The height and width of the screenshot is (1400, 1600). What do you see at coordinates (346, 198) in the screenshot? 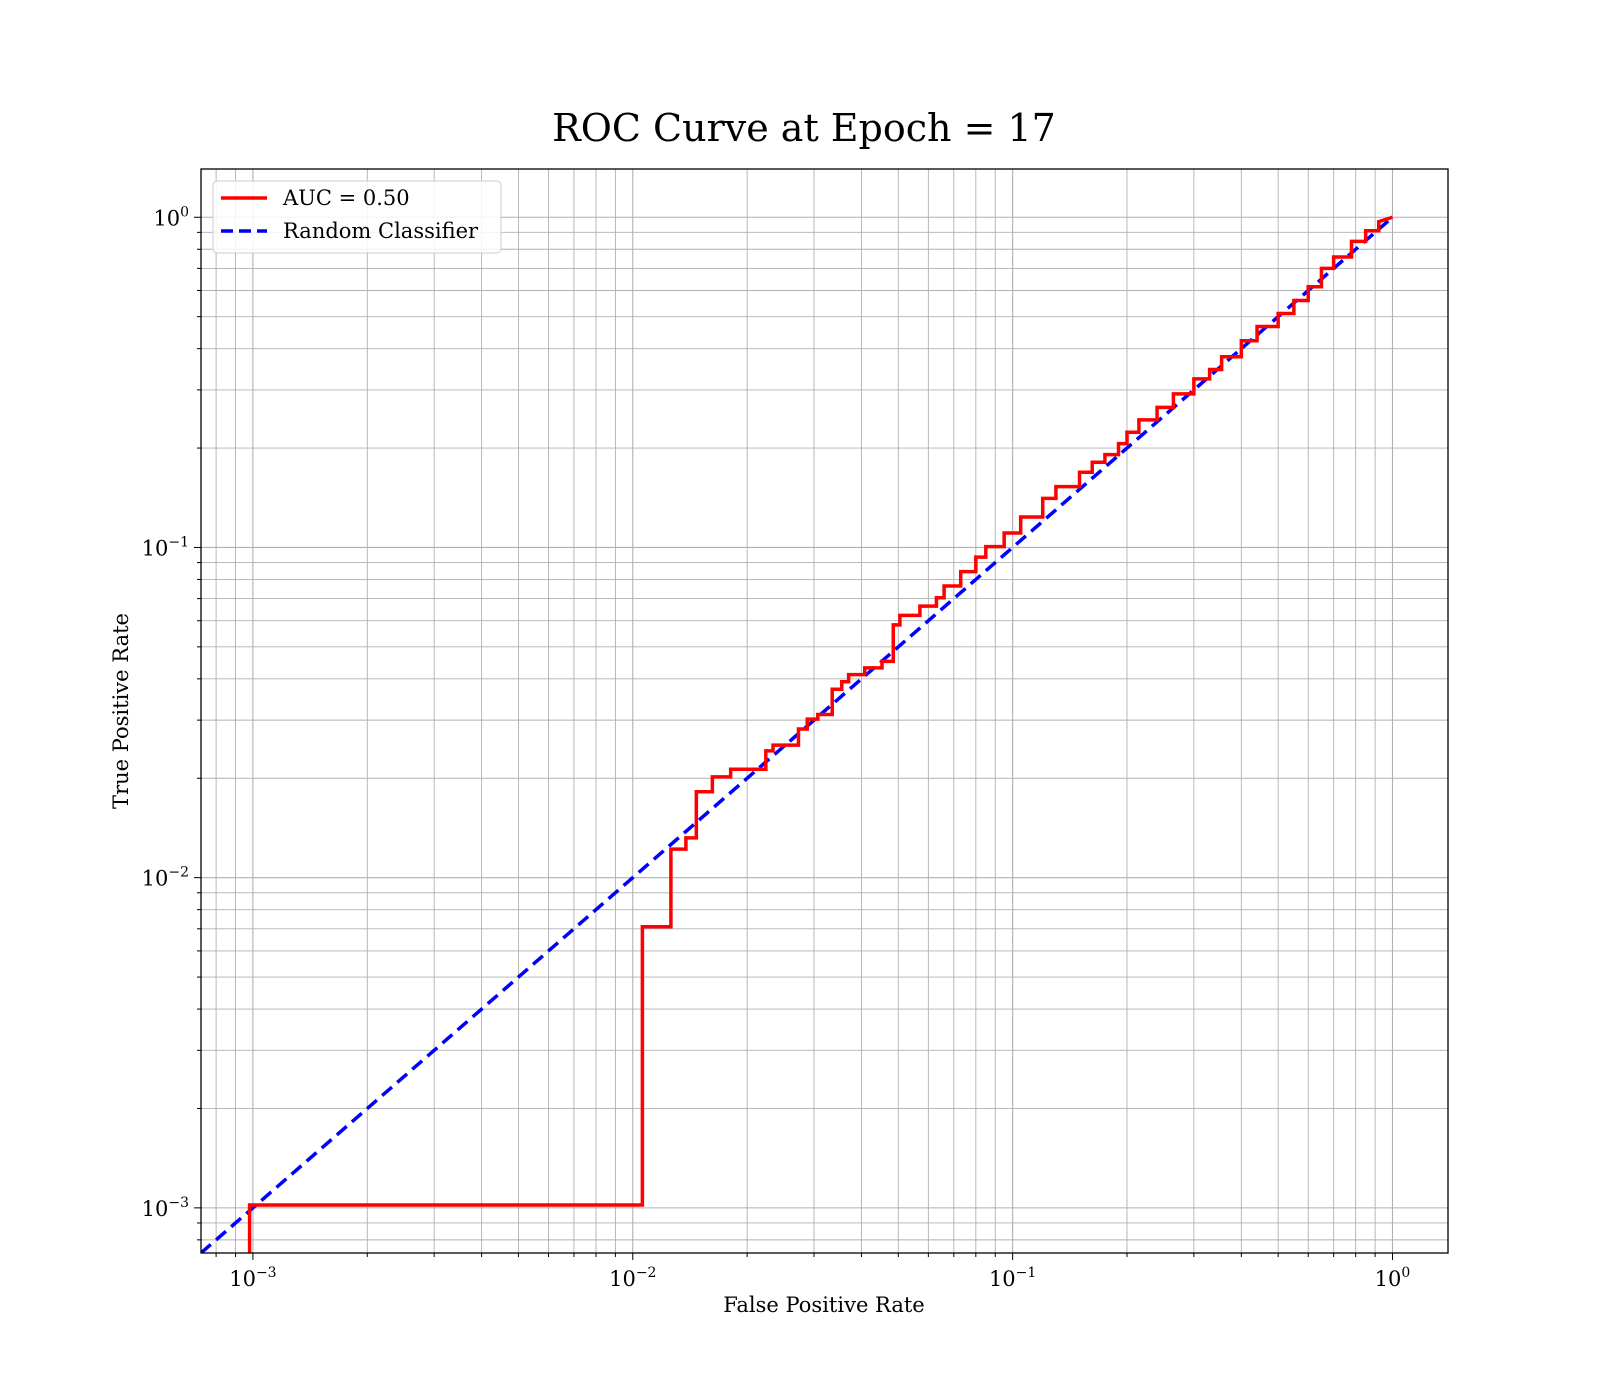
I see `legend-label-auc: AUC = 0.50` at bounding box center [346, 198].